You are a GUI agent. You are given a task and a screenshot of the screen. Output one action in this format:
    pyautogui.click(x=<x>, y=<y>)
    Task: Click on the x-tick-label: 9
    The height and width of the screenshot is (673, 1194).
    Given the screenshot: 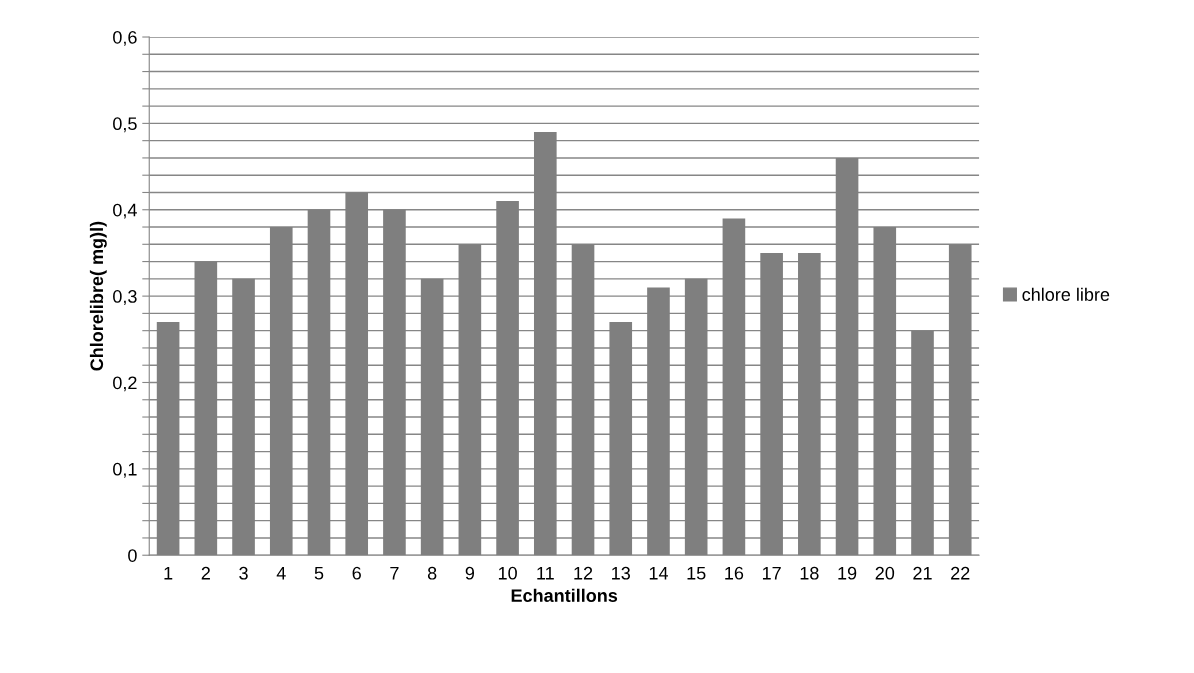 What is the action you would take?
    pyautogui.click(x=470, y=573)
    